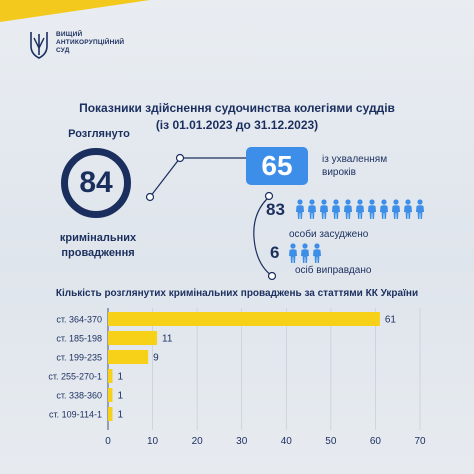 This screenshot has height=474, width=474. Describe the element at coordinates (275, 252) in the screenshot. I see `acquitted-value: 6` at that location.